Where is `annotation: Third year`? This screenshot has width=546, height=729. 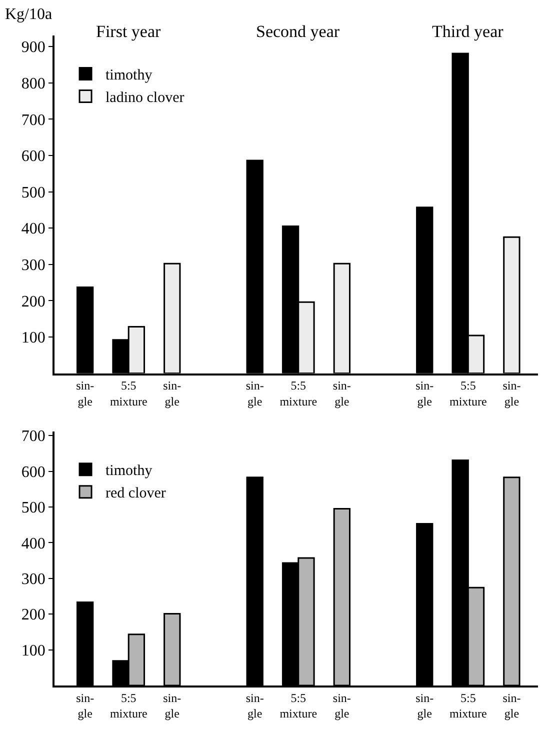
annotation: Third year is located at coordinates (468, 31).